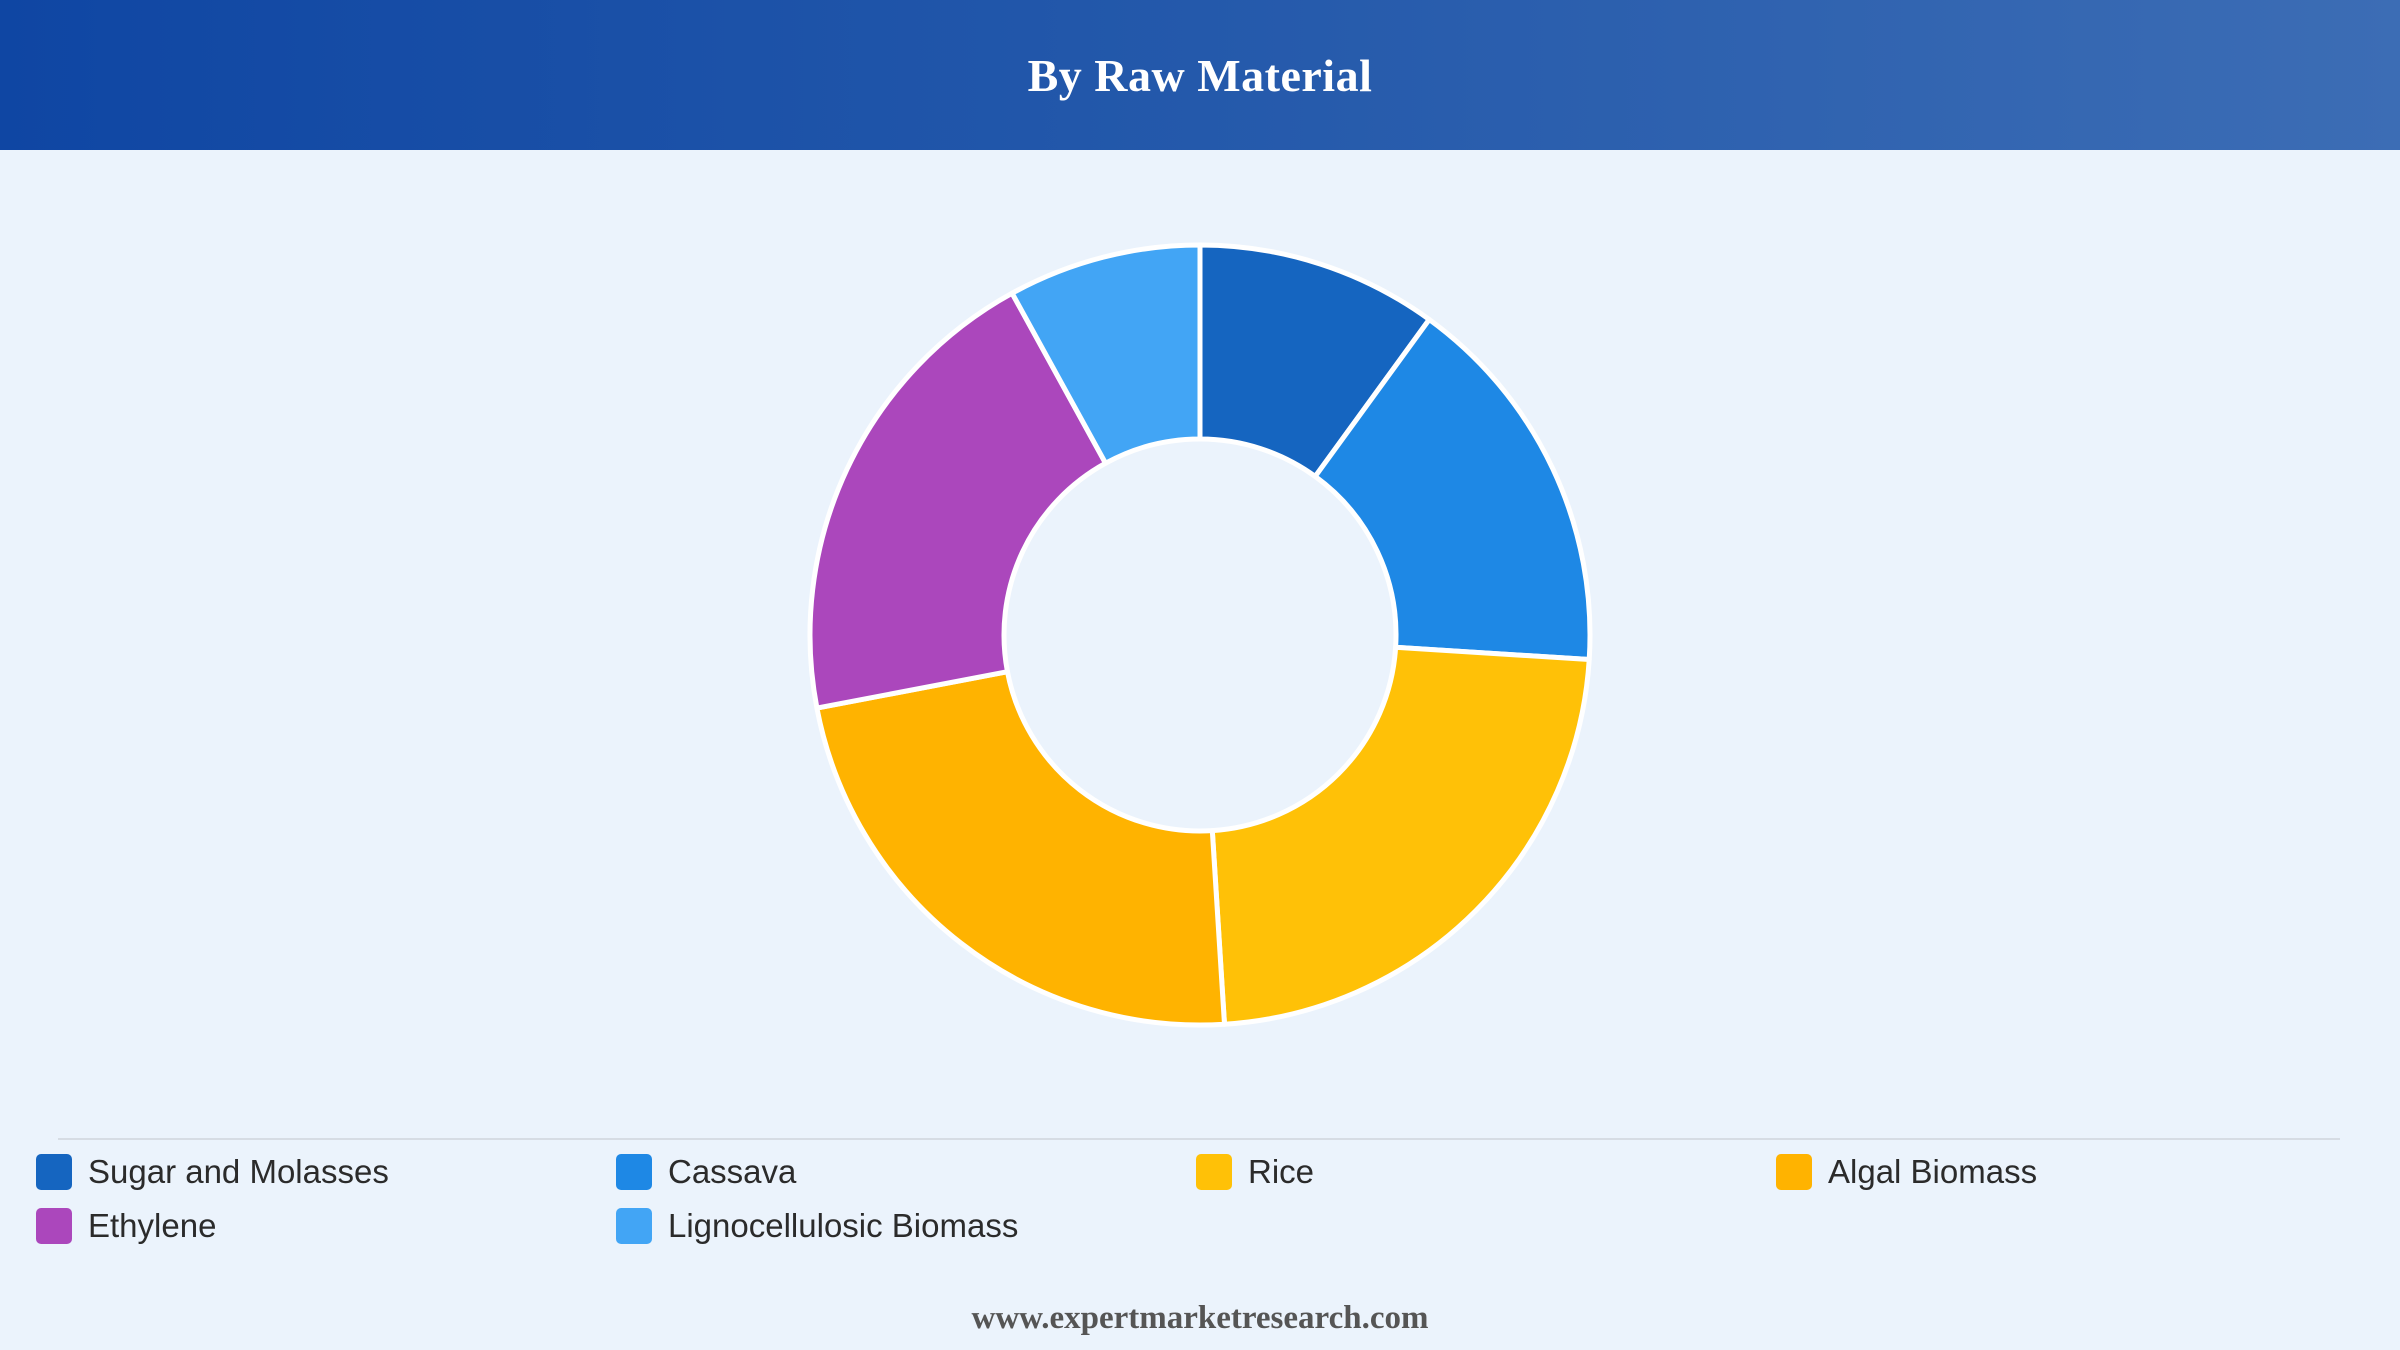  Describe the element at coordinates (1199, 1139) in the screenshot. I see `legend-divider` at that location.